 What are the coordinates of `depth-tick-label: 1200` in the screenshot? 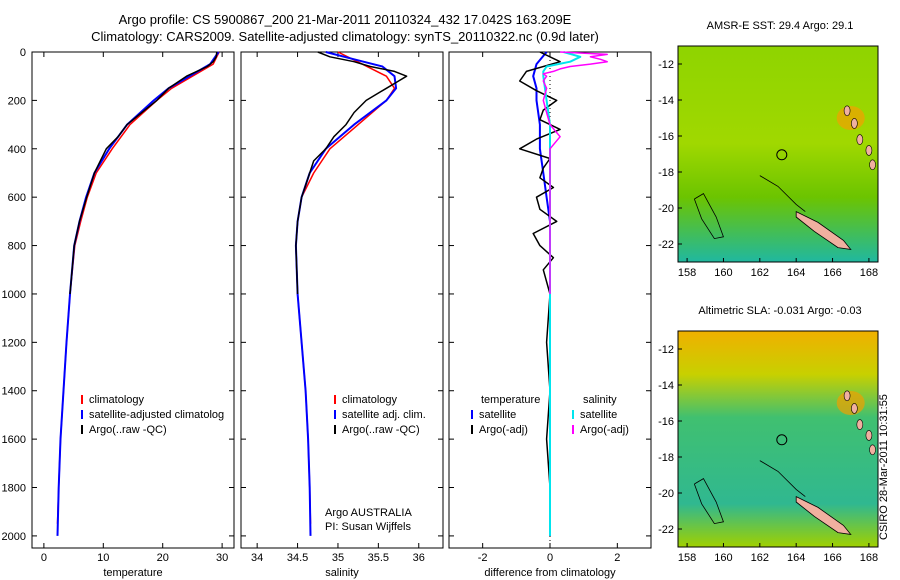 It's located at (14, 343).